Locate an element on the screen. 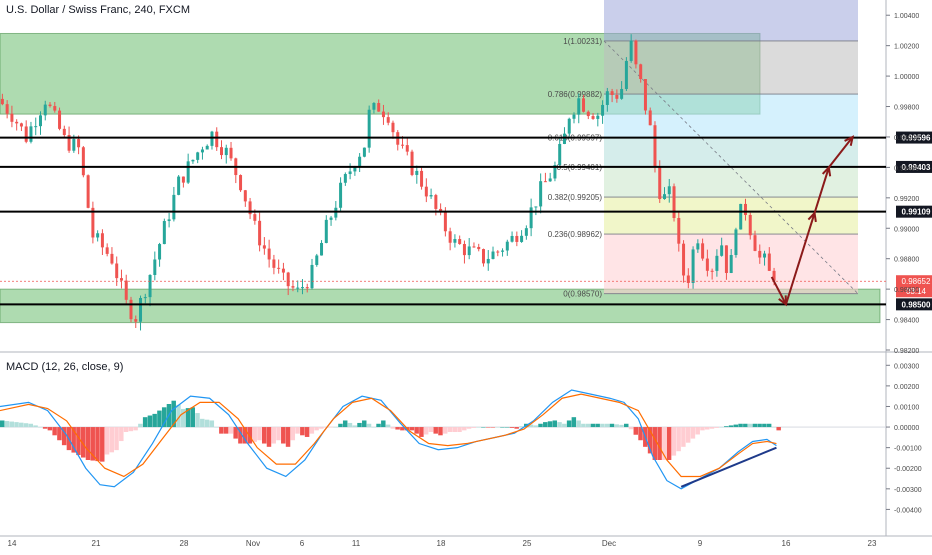 The height and width of the screenshot is (555, 932). x-tick-label: 16 is located at coordinates (786, 543).